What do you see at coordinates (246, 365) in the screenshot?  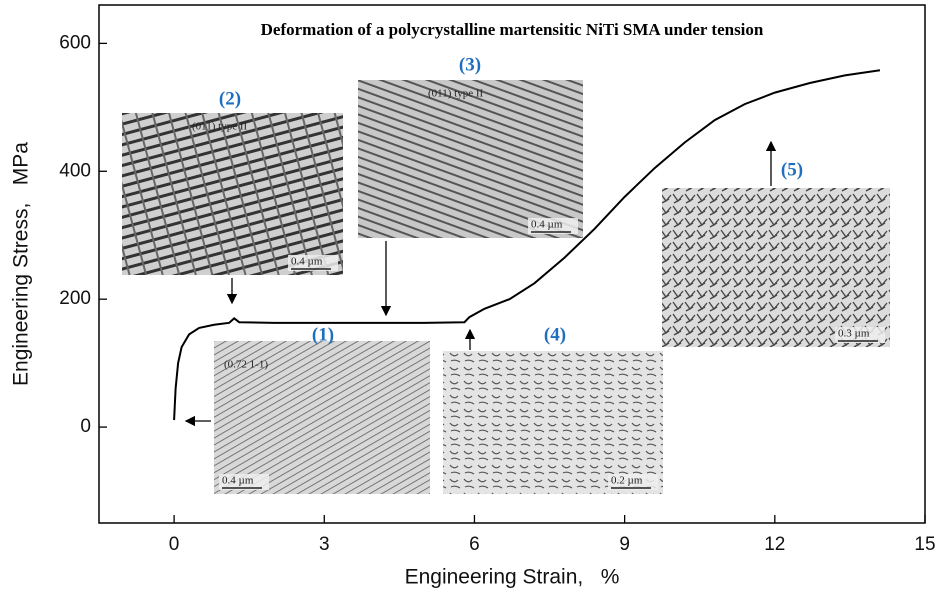 I see `inset-note: (0.72 1-1)` at bounding box center [246, 365].